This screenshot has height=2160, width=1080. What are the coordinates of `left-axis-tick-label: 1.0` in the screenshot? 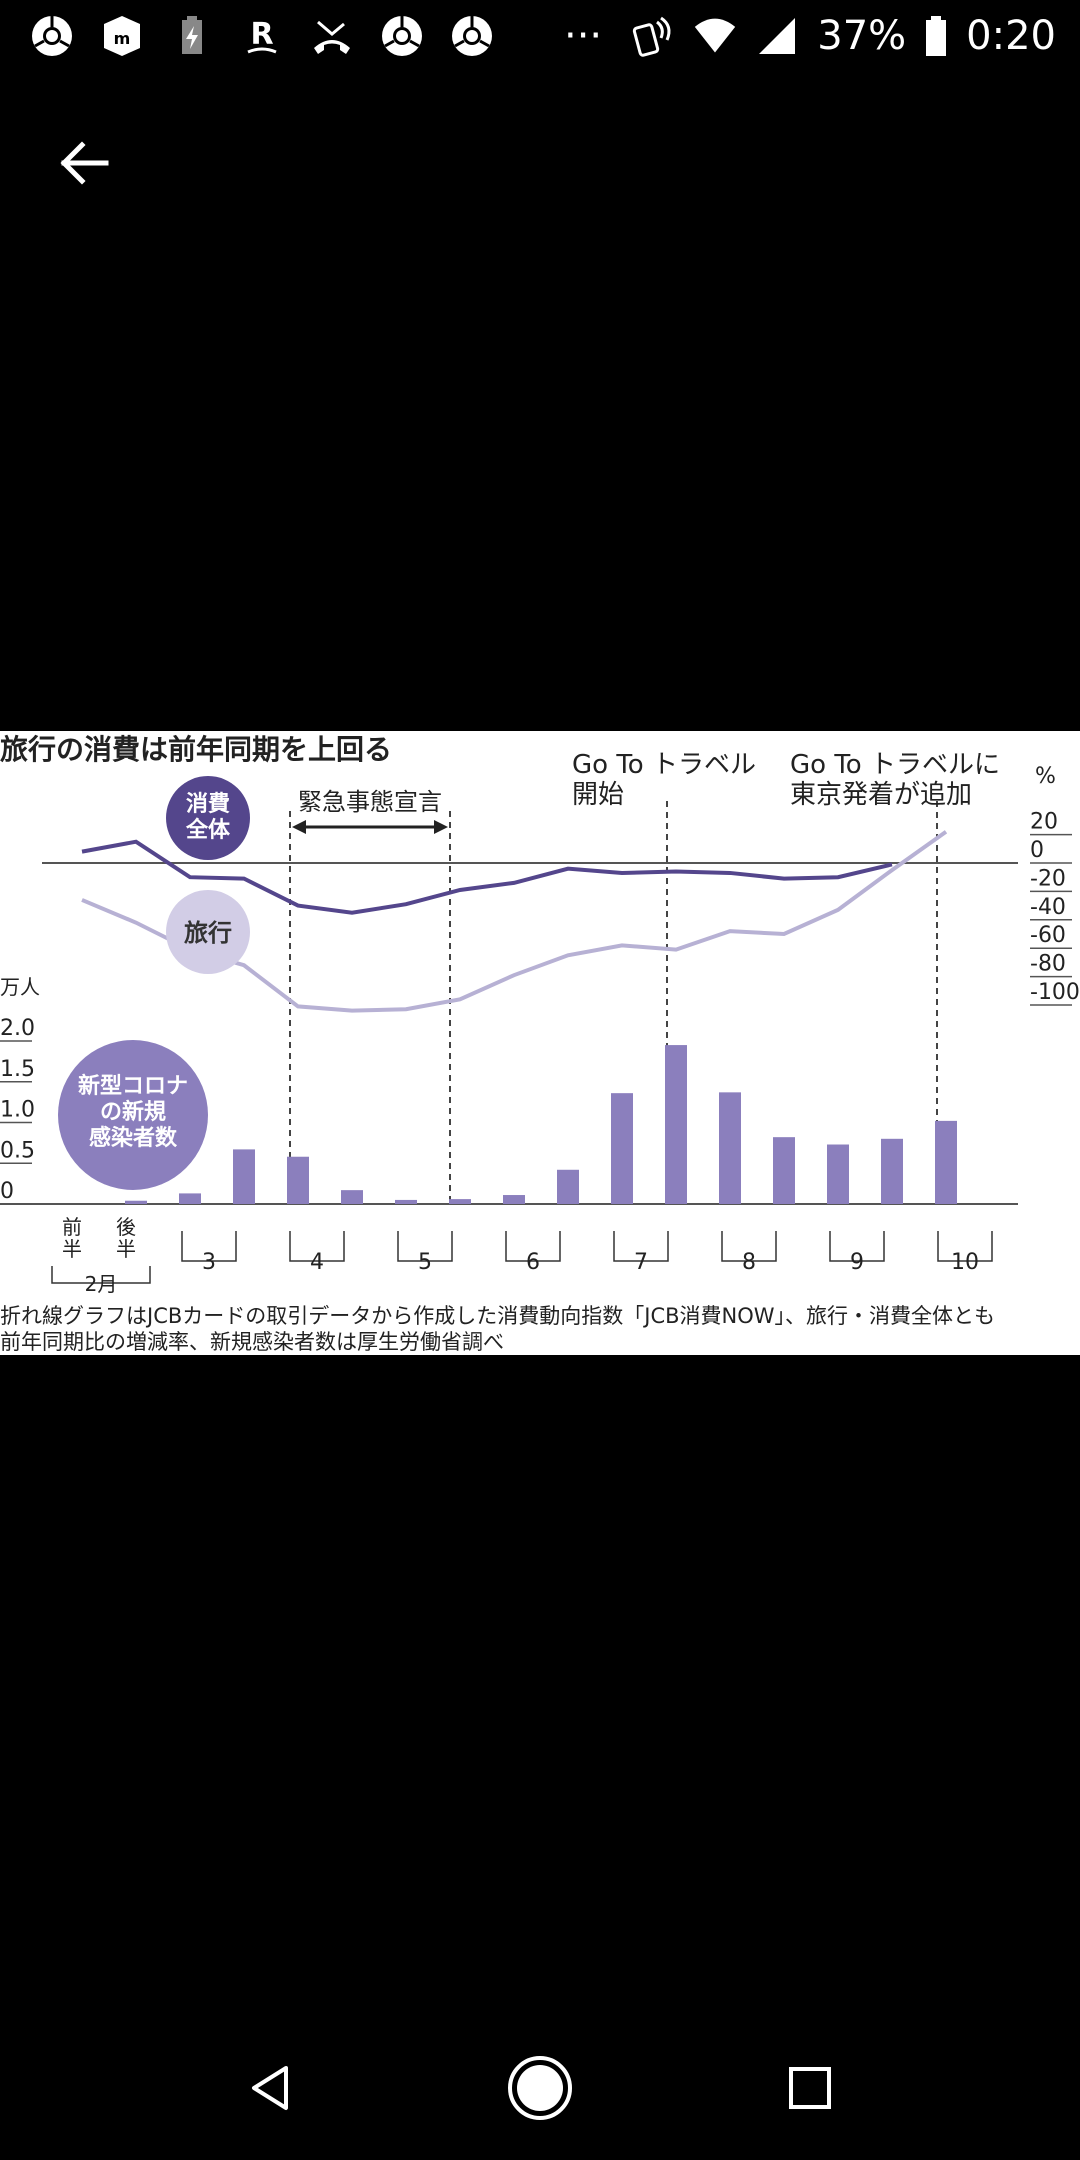 It's located at (17, 1110).